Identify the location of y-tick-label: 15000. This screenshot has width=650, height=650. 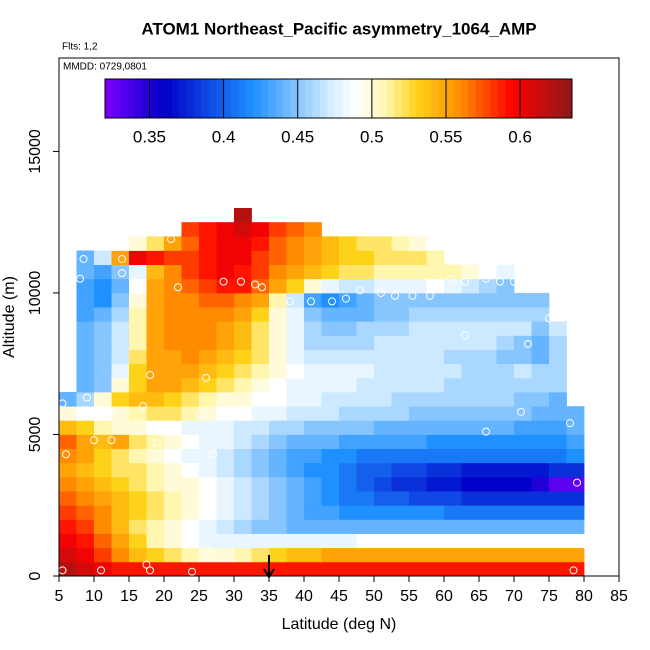
(35, 151).